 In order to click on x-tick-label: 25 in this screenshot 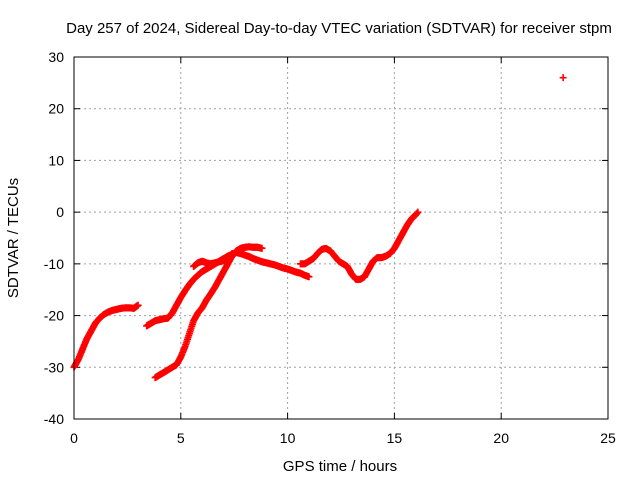, I will do `click(608, 438)`.